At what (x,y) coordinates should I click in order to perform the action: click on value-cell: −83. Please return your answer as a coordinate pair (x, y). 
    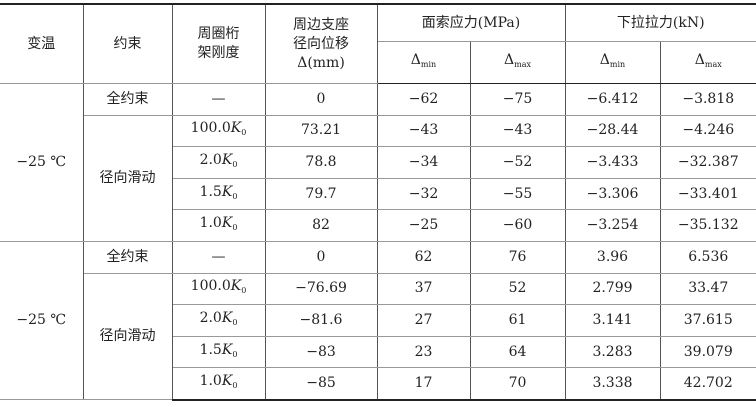
    Looking at the image, I should click on (321, 352).